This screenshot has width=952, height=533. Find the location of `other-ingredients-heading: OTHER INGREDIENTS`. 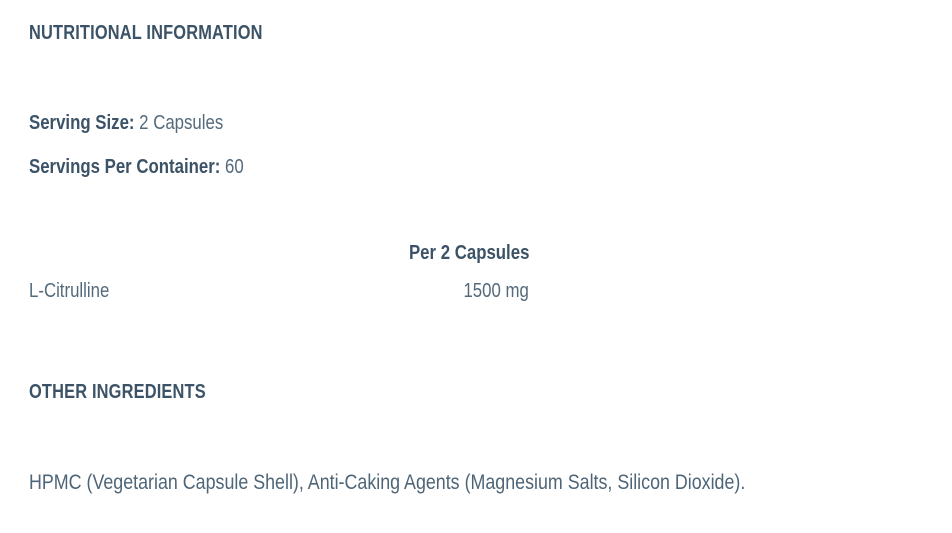

other-ingredients-heading: OTHER INGREDIENTS is located at coordinates (117, 392).